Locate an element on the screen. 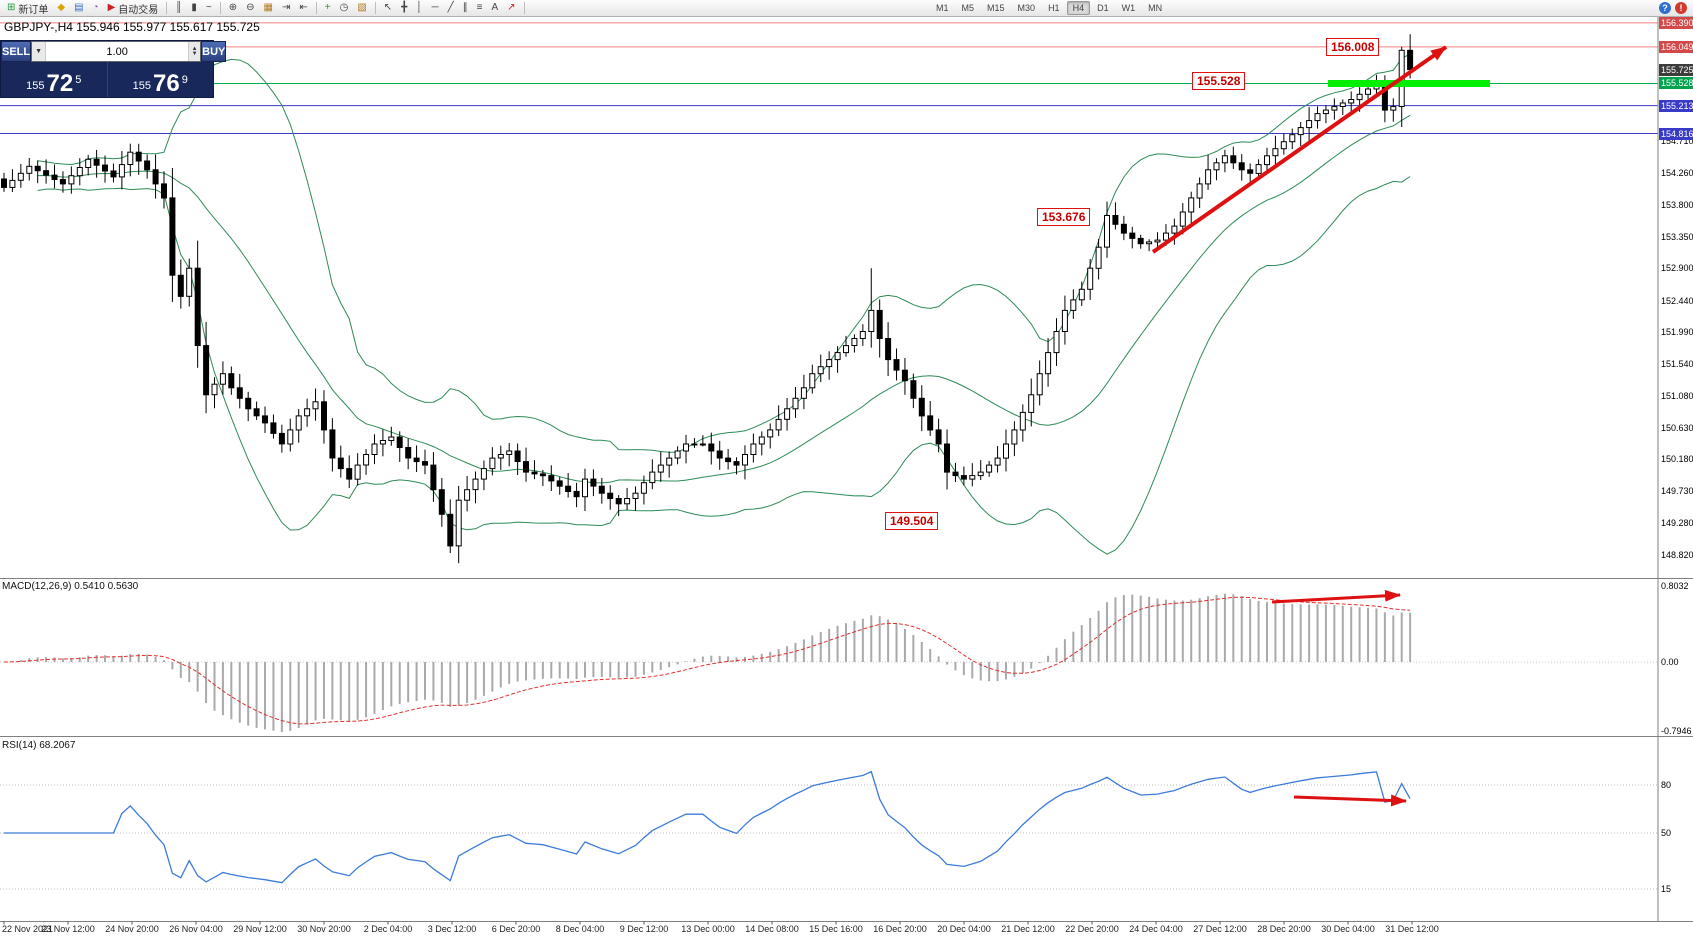 The width and height of the screenshot is (1693, 937). timeframe-mn-button: MN is located at coordinates (1155, 8).